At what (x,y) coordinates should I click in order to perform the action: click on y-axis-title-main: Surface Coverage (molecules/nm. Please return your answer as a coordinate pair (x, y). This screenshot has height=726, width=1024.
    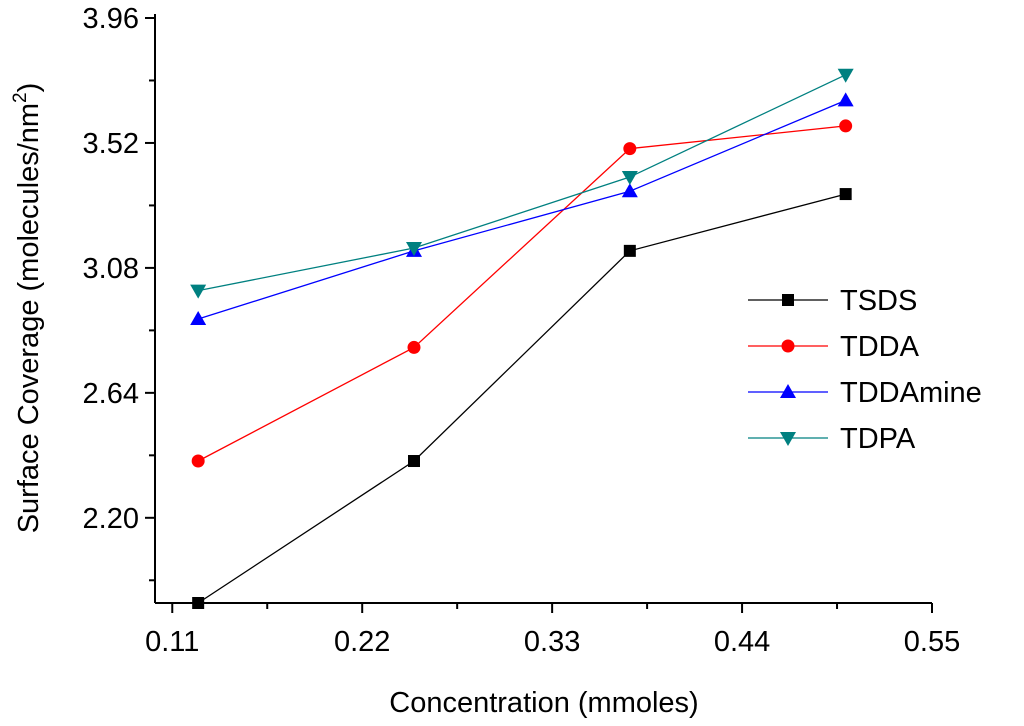
    Looking at the image, I should click on (29, 318).